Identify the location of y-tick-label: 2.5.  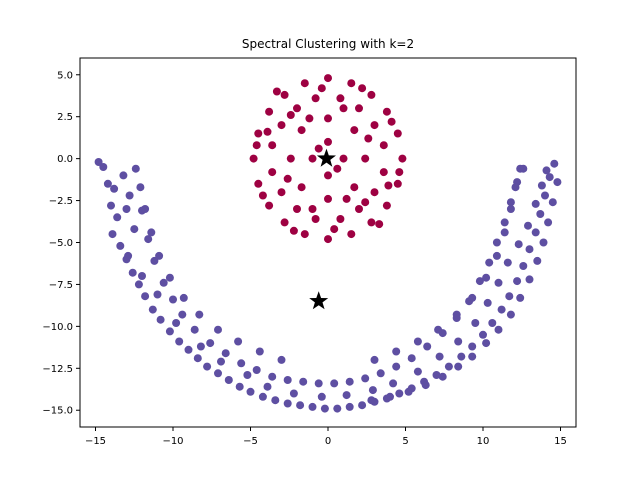
(65, 117).